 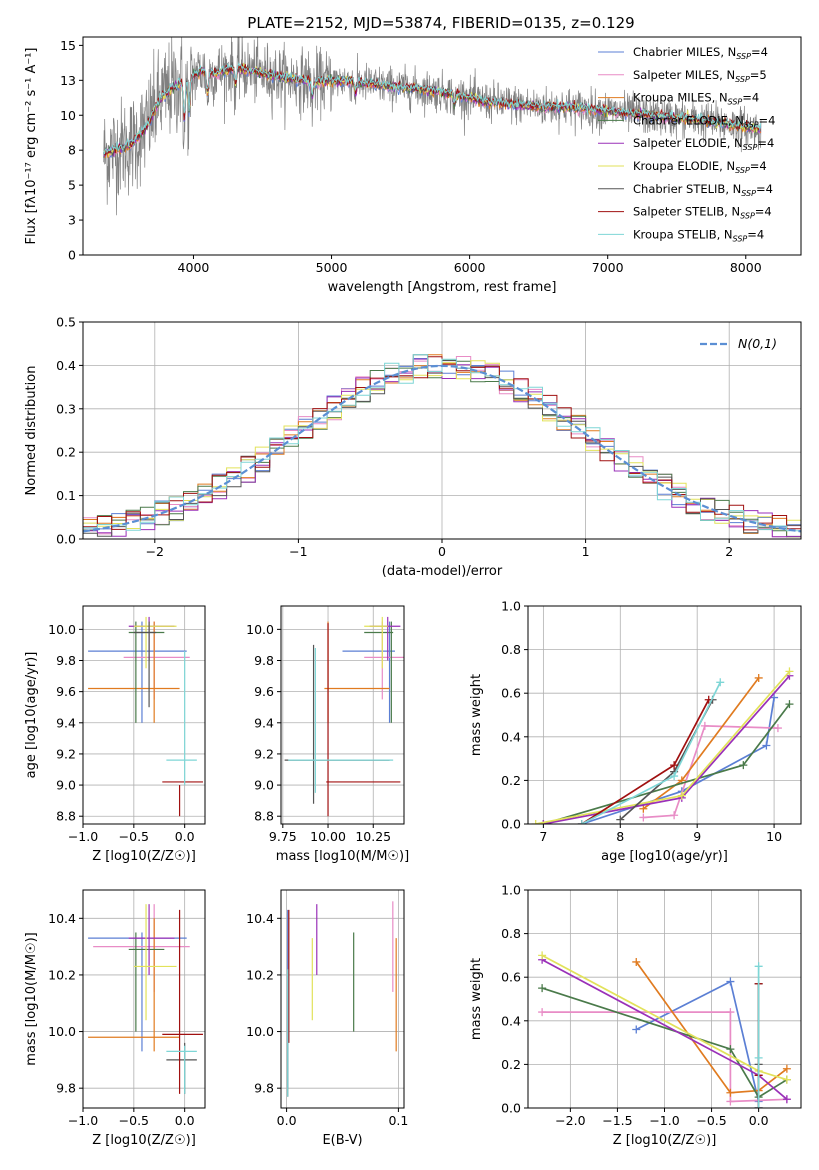 I want to click on x-axis-label: (data-model)/error, so click(x=442, y=571).